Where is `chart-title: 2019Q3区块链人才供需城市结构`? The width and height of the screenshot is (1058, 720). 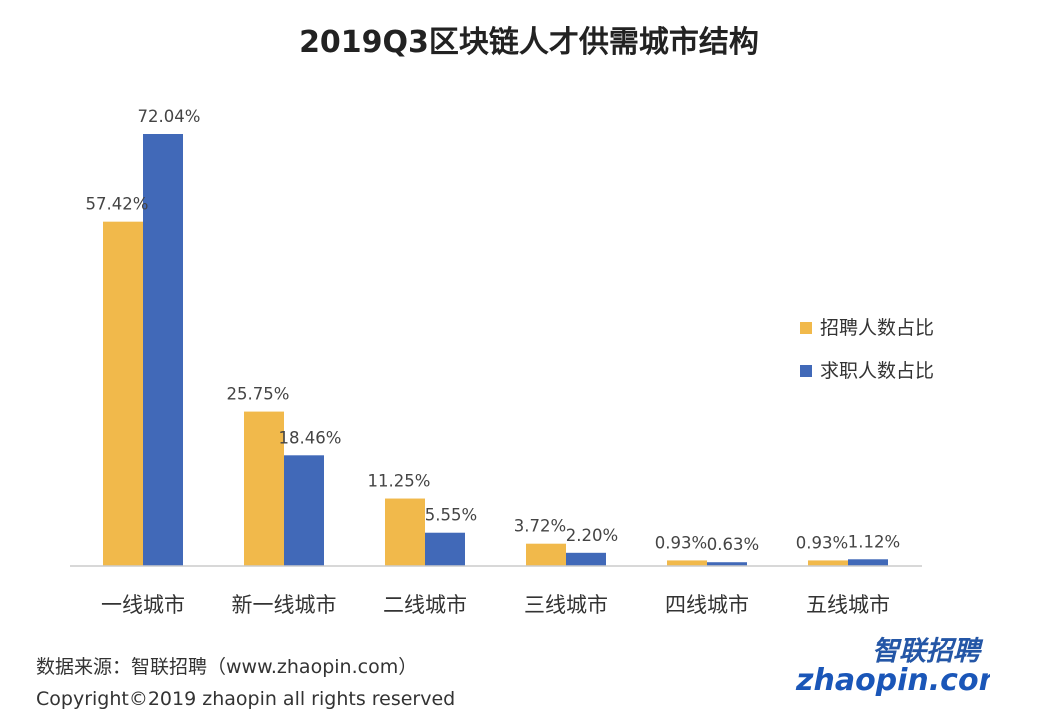 chart-title: 2019Q3区块链人才供需城市结构 is located at coordinates (529, 42).